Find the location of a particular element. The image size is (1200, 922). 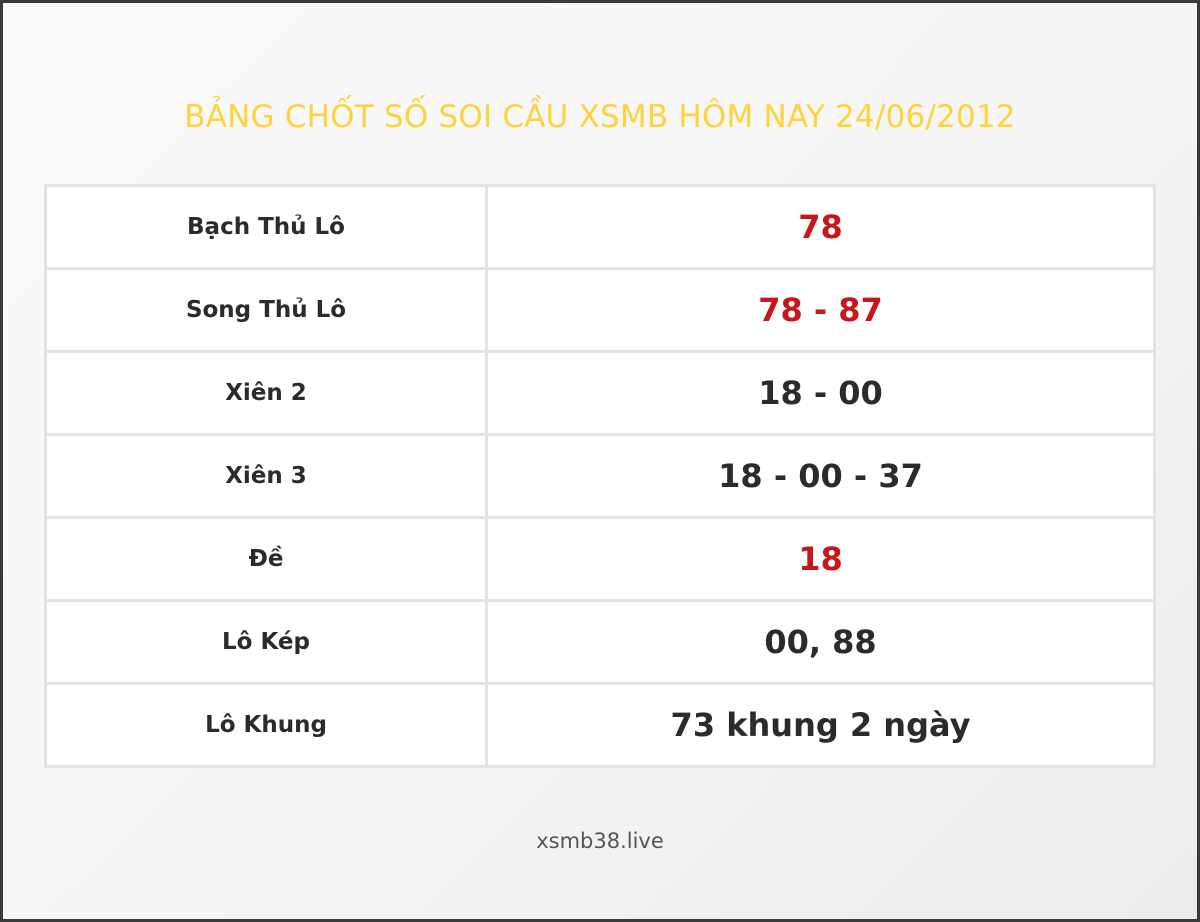

row-value: 18 - 00 - 37 is located at coordinates (820, 476).